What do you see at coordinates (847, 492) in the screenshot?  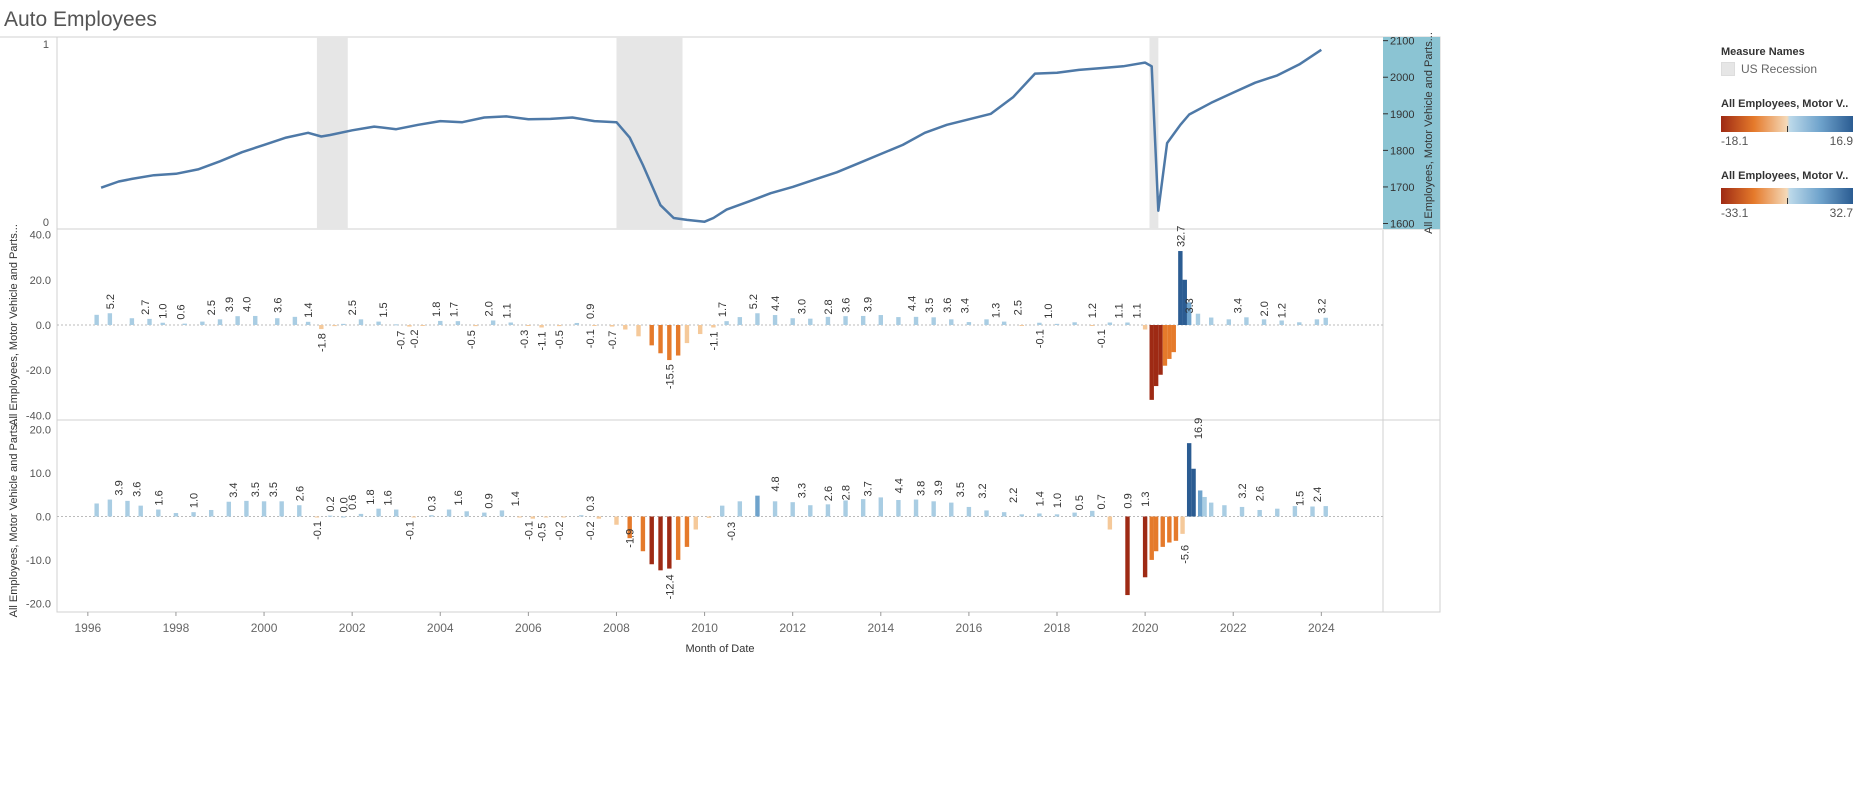 I see `bottom-pane-data-label: 2.8` at bounding box center [847, 492].